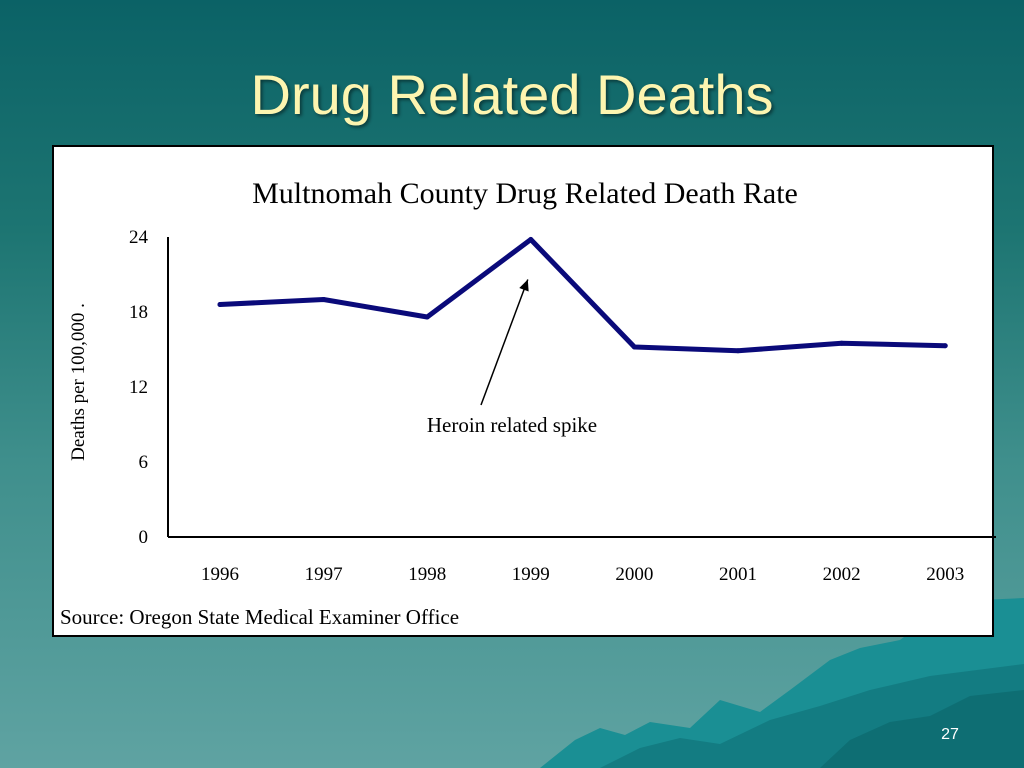  What do you see at coordinates (220, 574) in the screenshot?
I see `x-tick-label: 1996` at bounding box center [220, 574].